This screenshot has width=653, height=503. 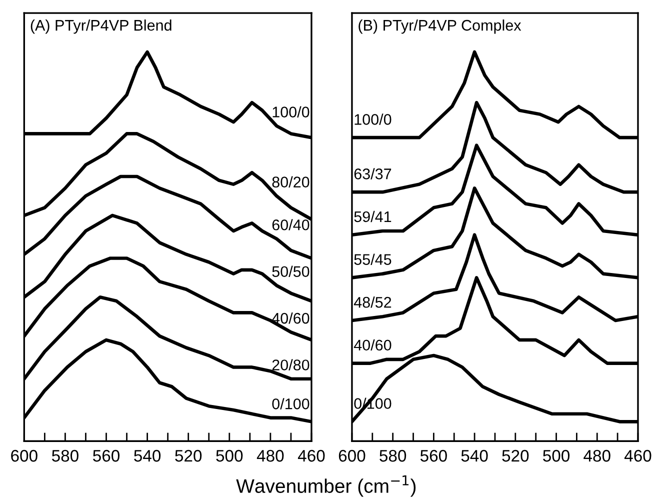 What do you see at coordinates (326, 486) in the screenshot?
I see `x-axis-title: Wavenumber (cm$^{−1}$)` at bounding box center [326, 486].